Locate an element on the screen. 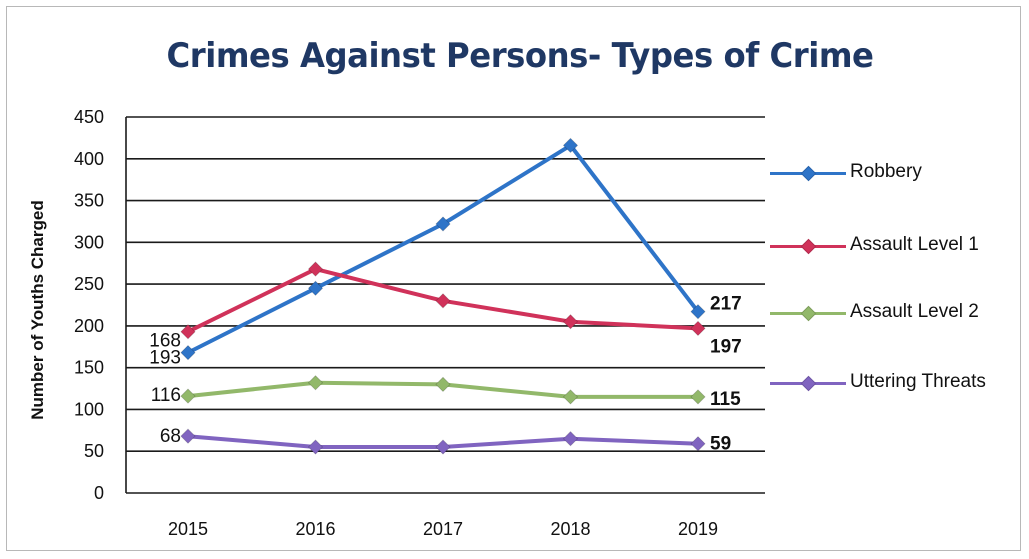 The width and height of the screenshot is (1029, 559). legend-item: Assault Level 1 is located at coordinates (895, 245).